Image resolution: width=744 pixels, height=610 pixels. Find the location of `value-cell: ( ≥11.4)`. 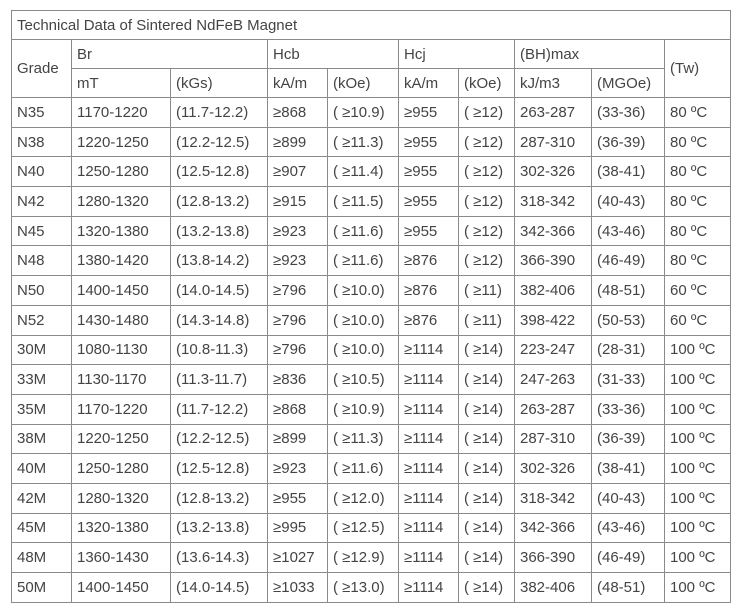

value-cell: ( ≥11.4) is located at coordinates (363, 172).